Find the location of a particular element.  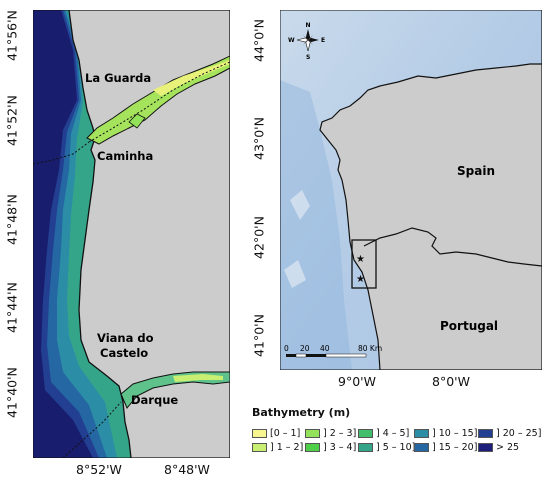

label-la-guarda: La Guarda is located at coordinates (118, 78).